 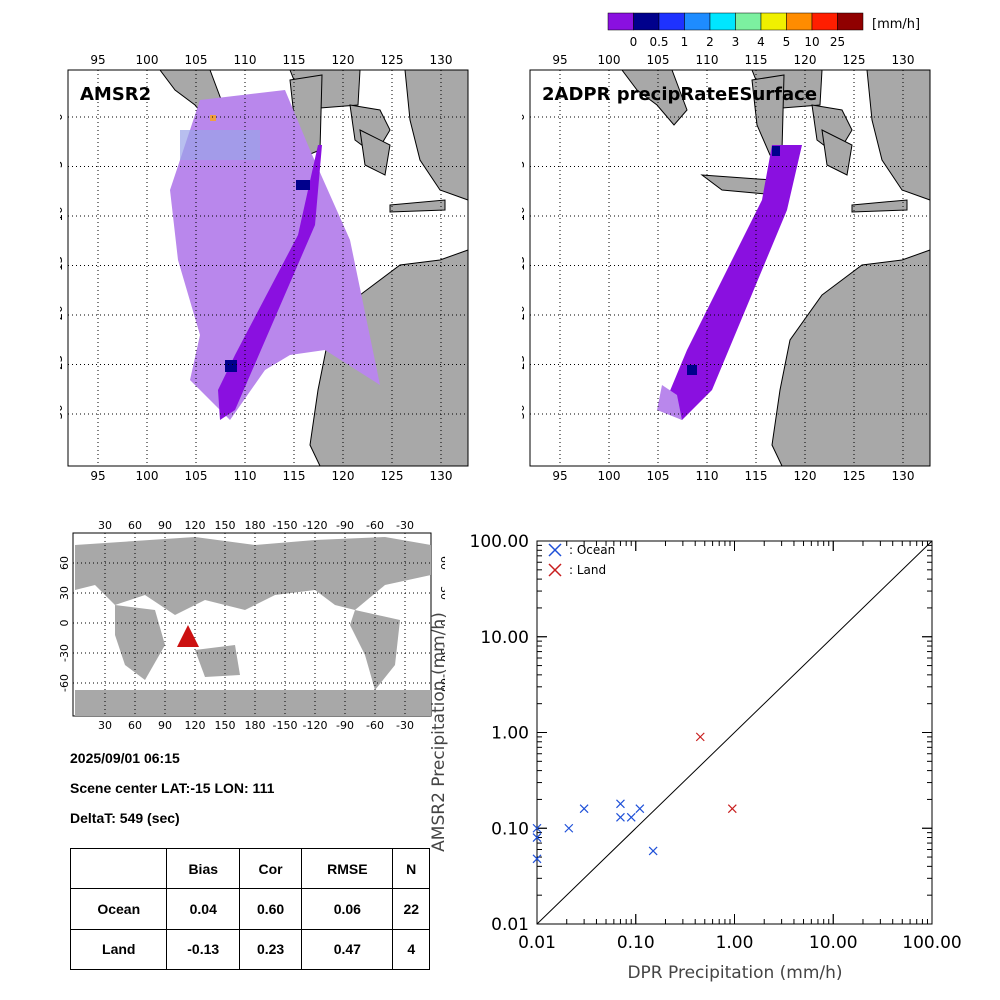 What do you see at coordinates (837, 42) in the screenshot?
I see `colorbar-tick-label: 25` at bounding box center [837, 42].